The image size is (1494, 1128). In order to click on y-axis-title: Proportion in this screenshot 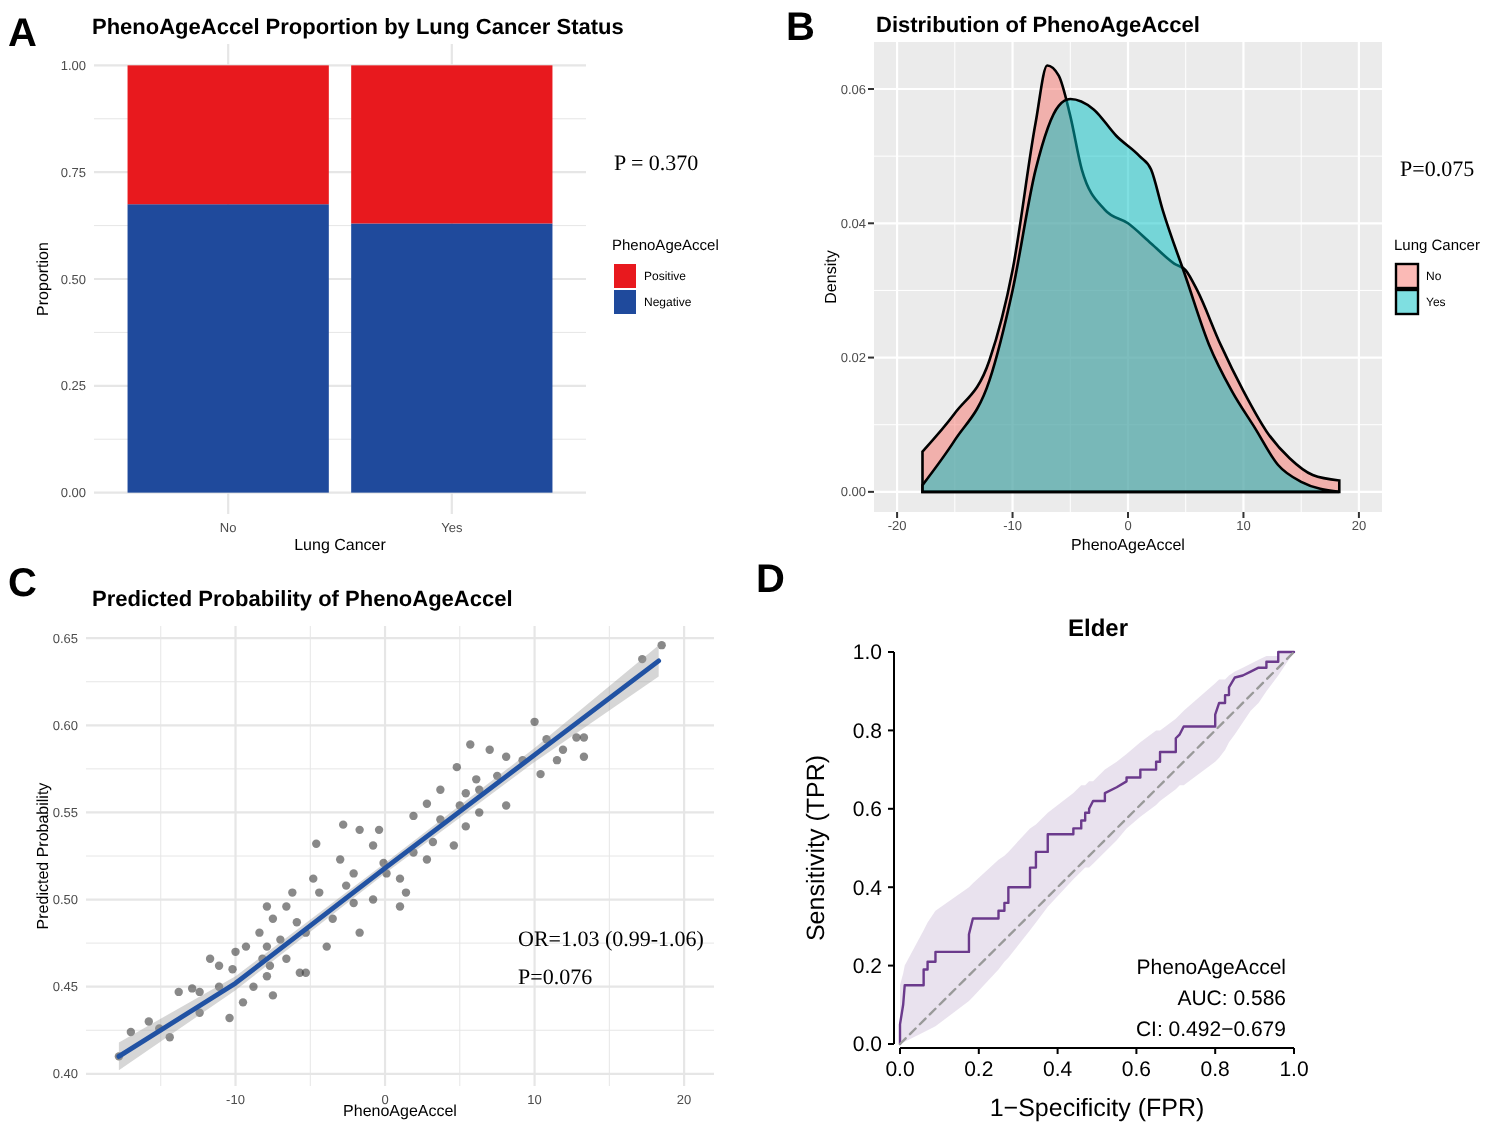, I will do `click(43, 279)`.